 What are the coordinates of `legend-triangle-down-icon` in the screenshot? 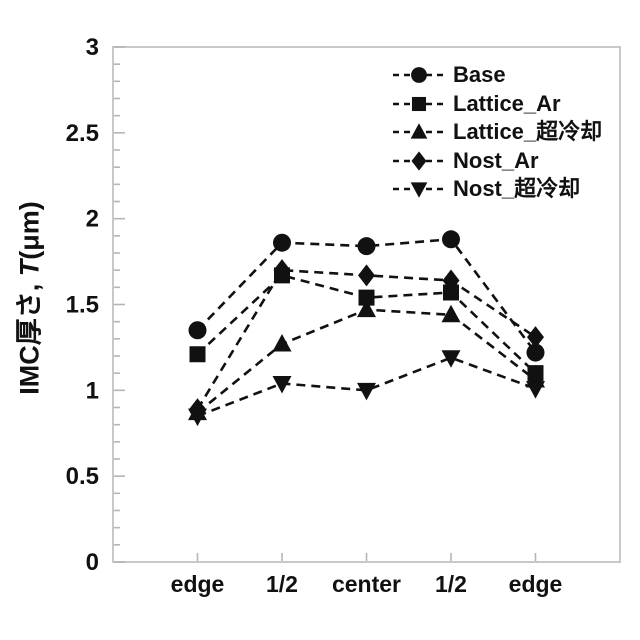 It's located at (419, 190).